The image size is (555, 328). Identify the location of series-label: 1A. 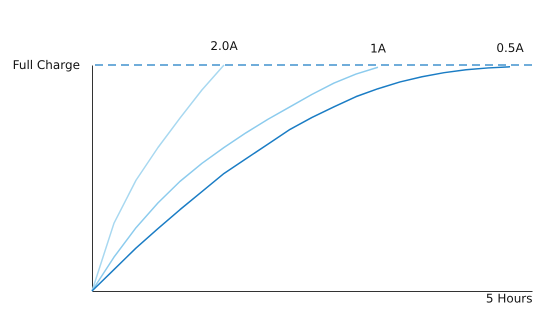
(378, 48).